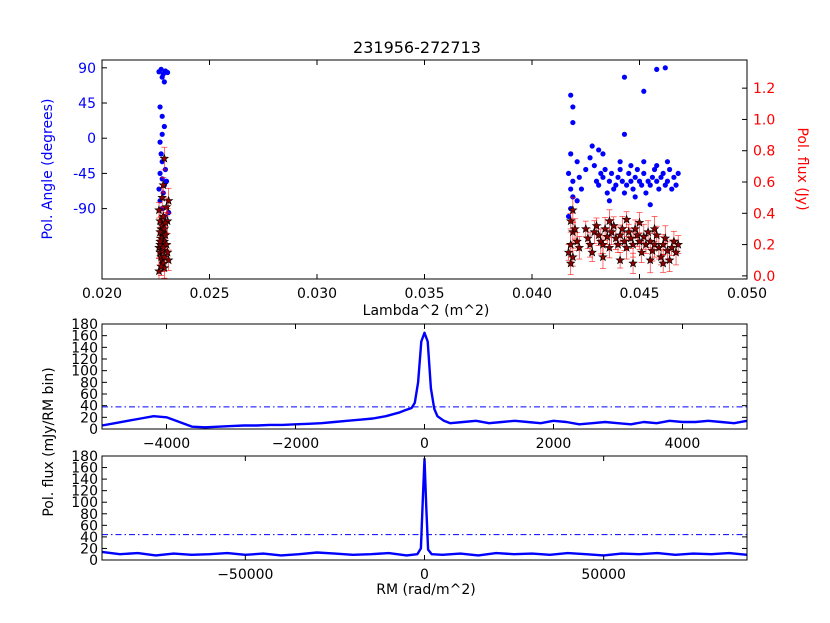  What do you see at coordinates (425, 590) in the screenshot?
I see `bottom-x-label: RM (rad/m^2)` at bounding box center [425, 590].